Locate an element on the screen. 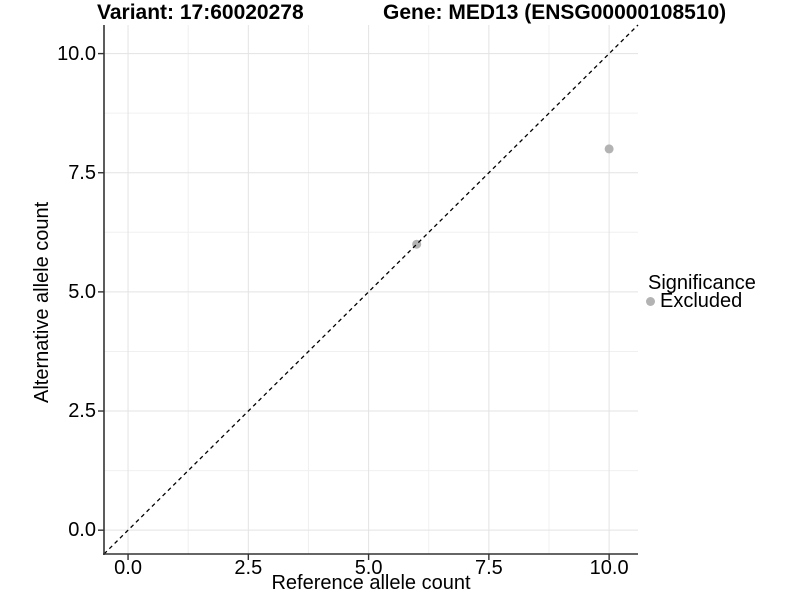 The height and width of the screenshot is (600, 800). data-point is located at coordinates (609, 149).